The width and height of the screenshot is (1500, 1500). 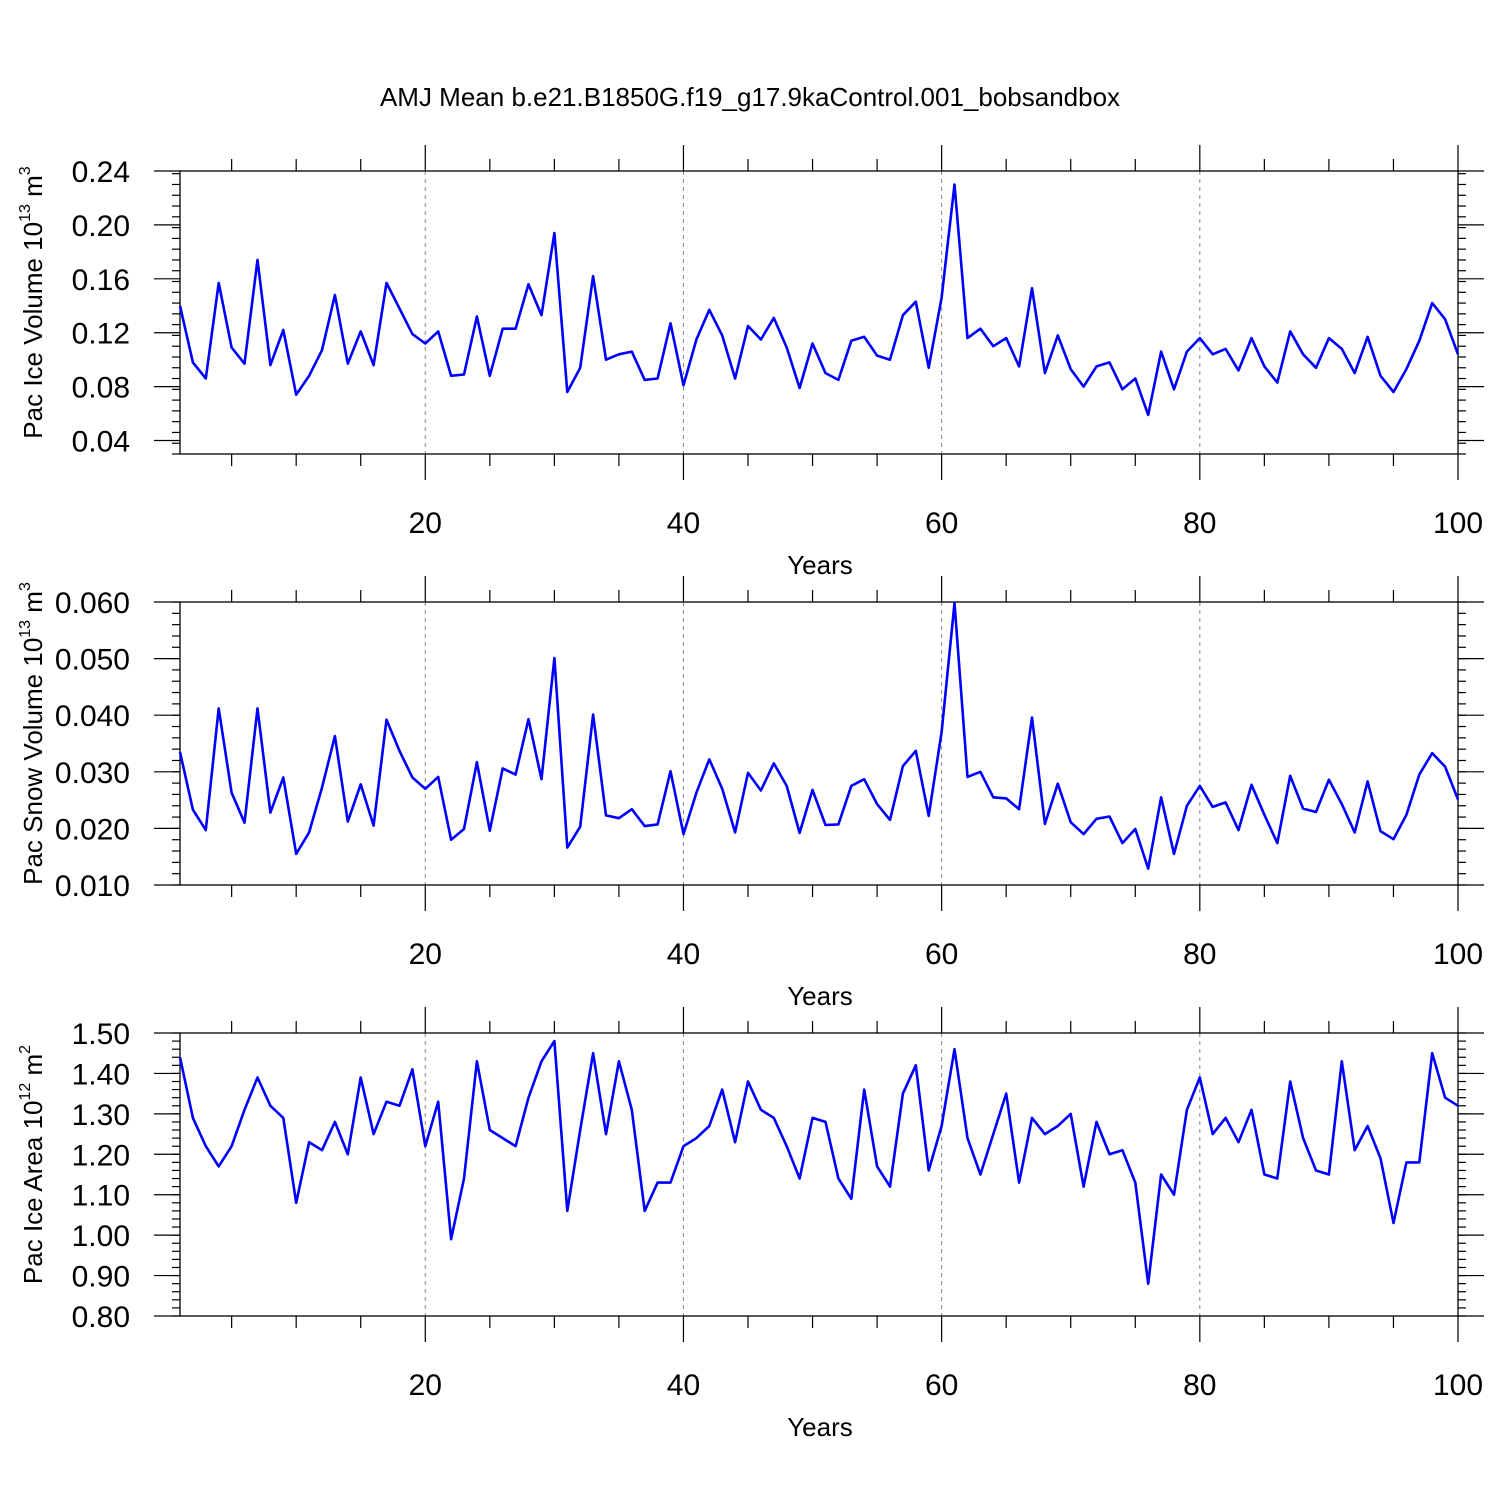 I want to click on ice-volume-ytick-label: 0.20, so click(x=101, y=226).